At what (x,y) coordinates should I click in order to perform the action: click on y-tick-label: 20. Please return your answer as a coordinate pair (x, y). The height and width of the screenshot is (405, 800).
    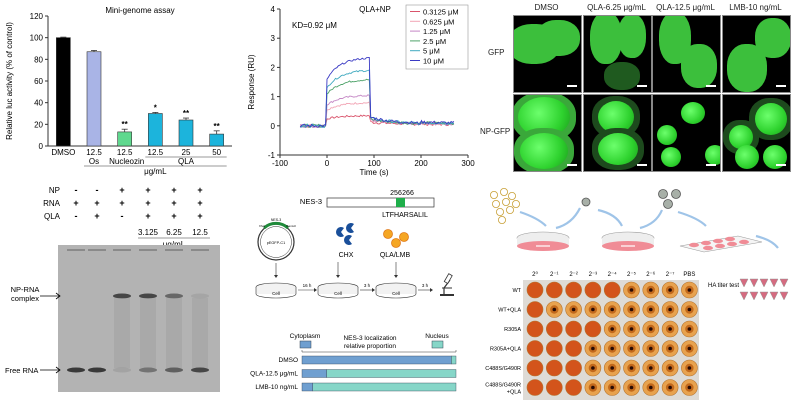
    Looking at the image, I should click on (38, 124).